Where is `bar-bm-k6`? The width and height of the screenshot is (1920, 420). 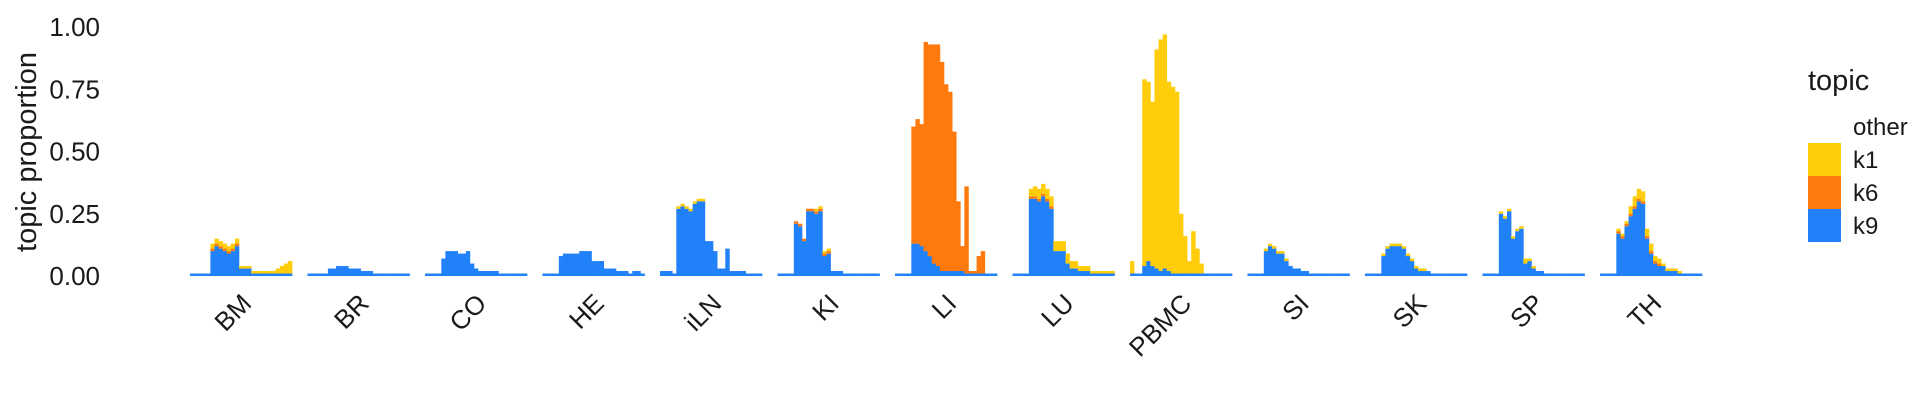 bar-bm-k6 is located at coordinates (220, 247).